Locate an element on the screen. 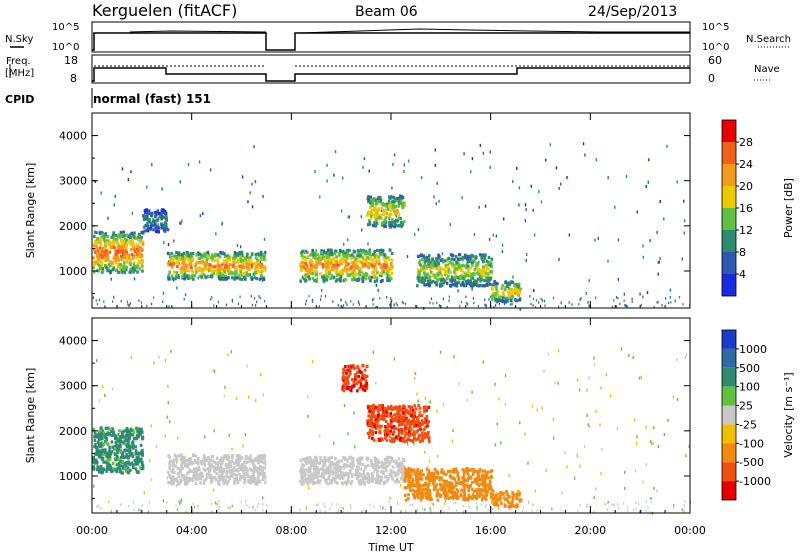  echo-region is located at coordinates (118, 252).